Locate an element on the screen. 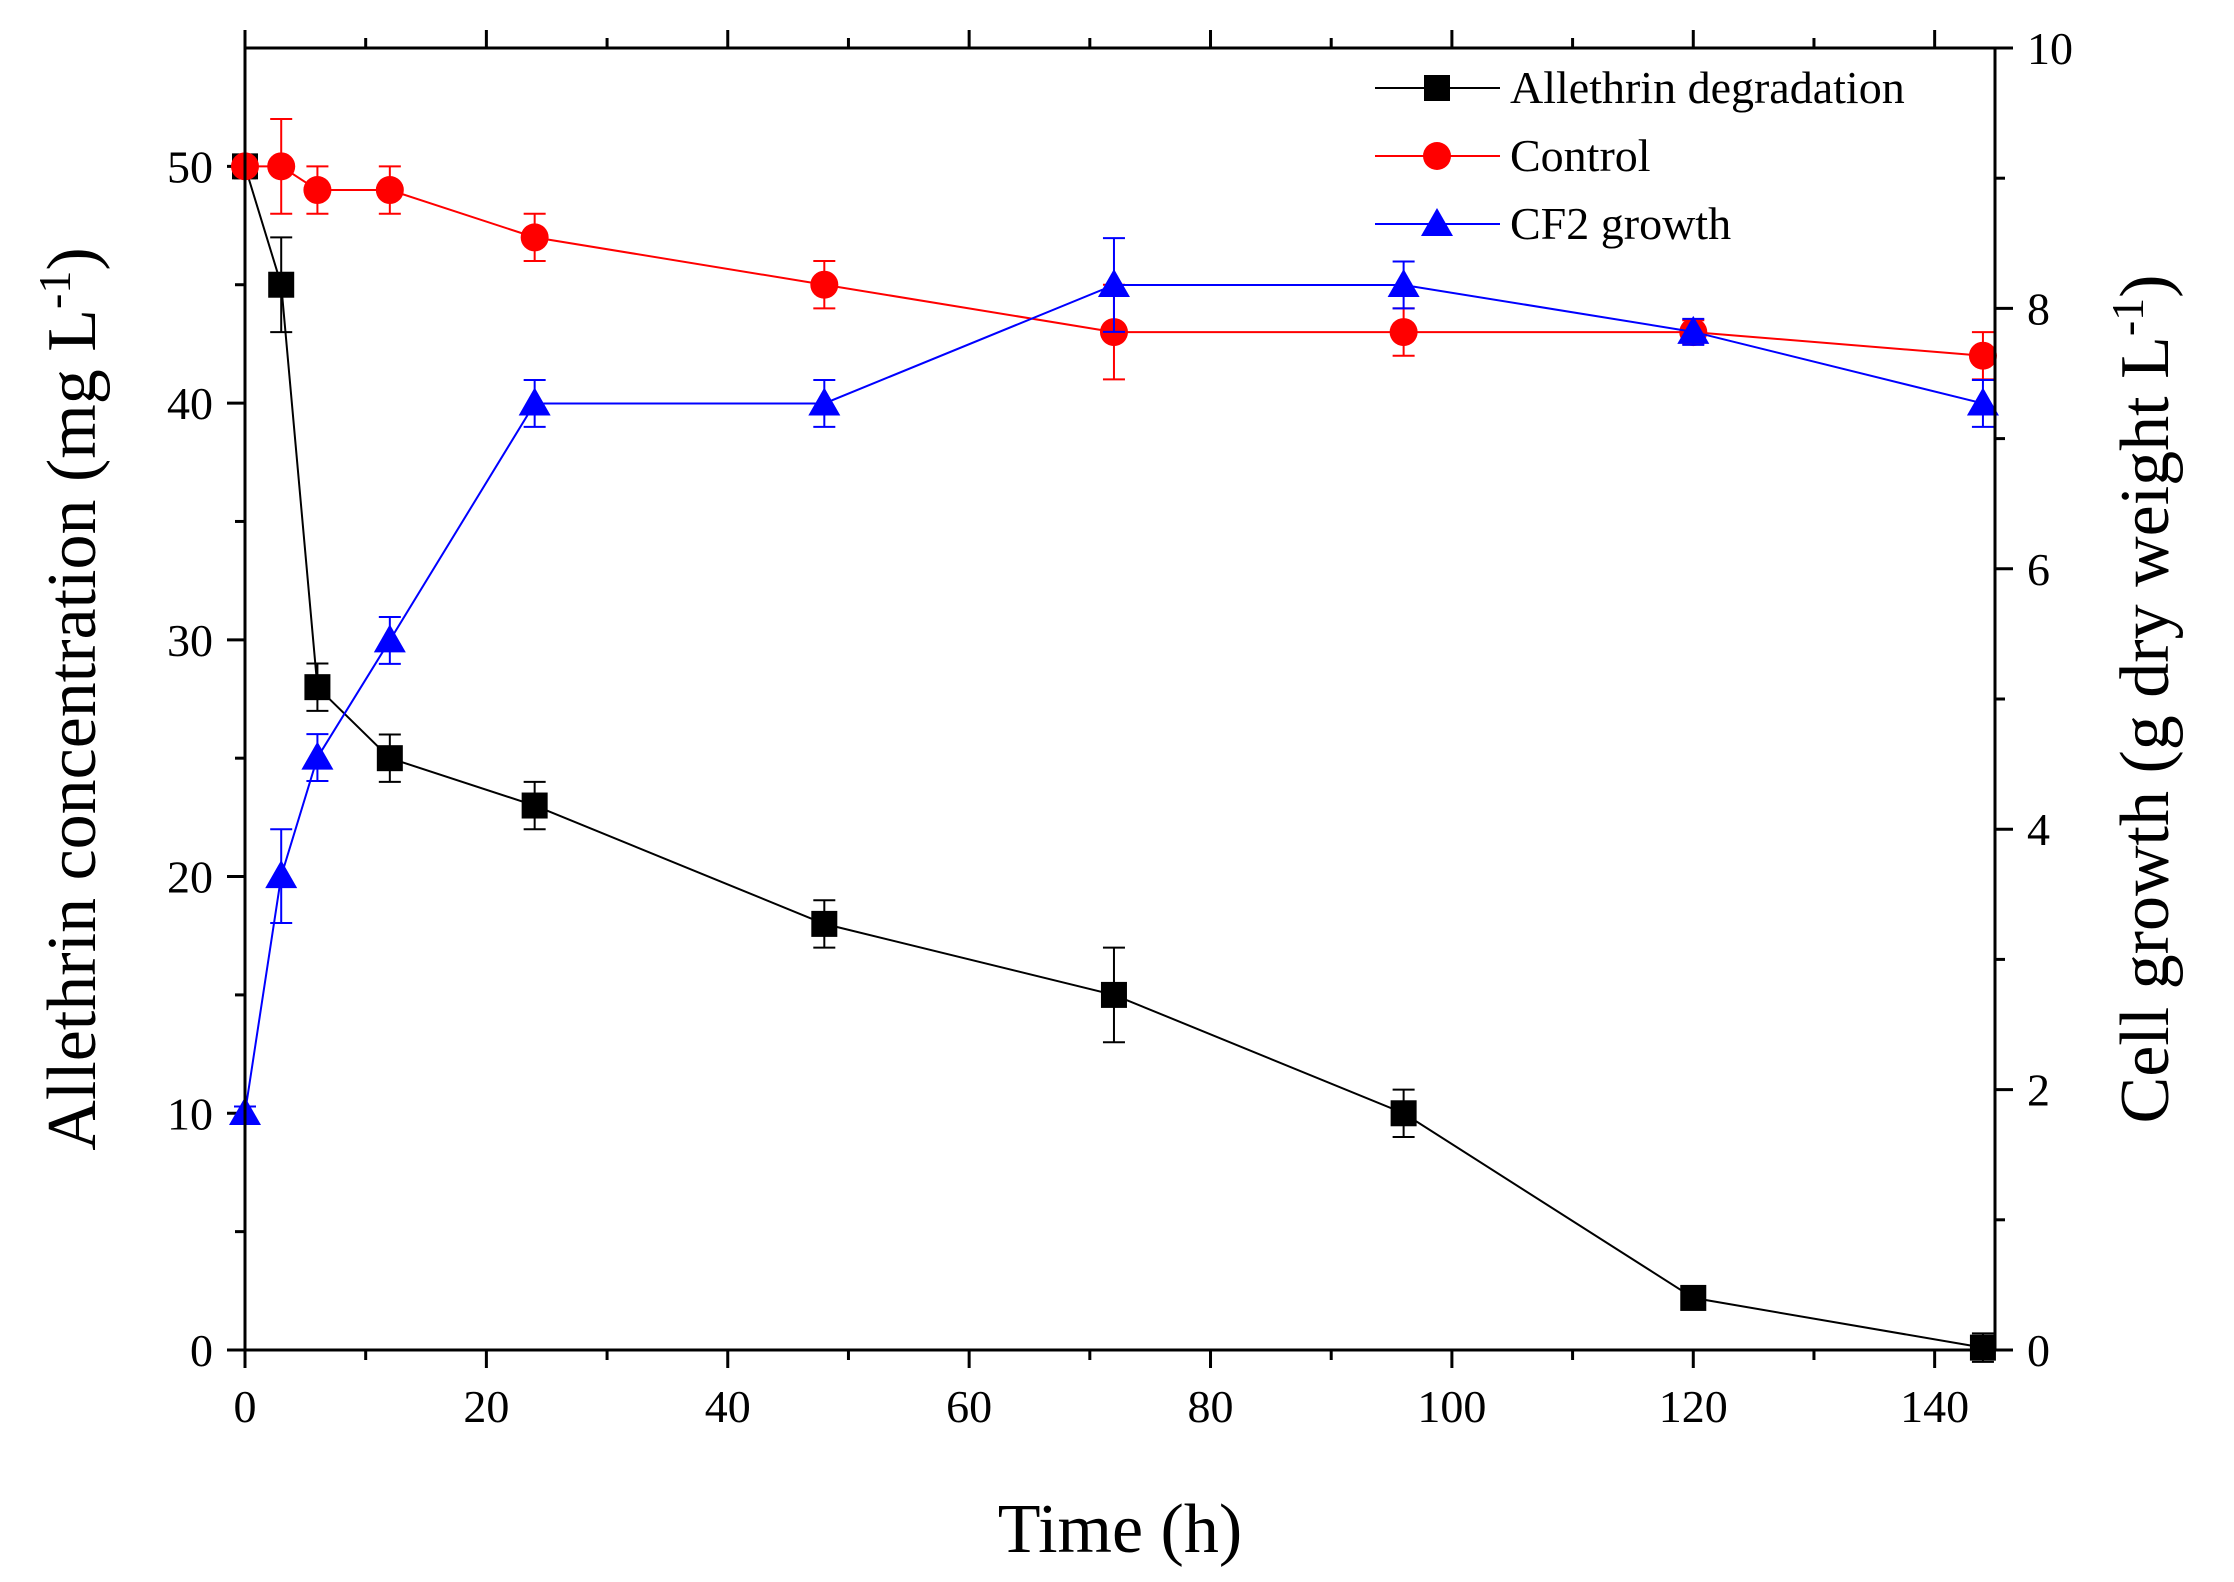 This screenshot has height=1582, width=2234. y-left-axis-title: Allethrin concentration (mg L-1) is located at coordinates (70, 698).